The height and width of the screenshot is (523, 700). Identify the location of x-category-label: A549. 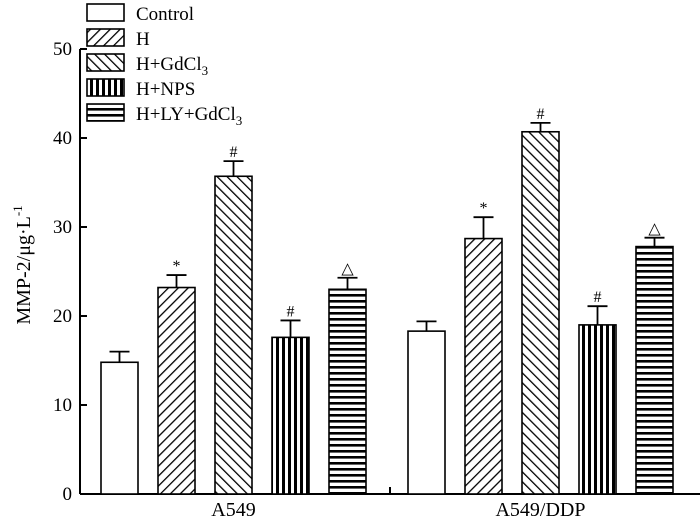
(233, 510).